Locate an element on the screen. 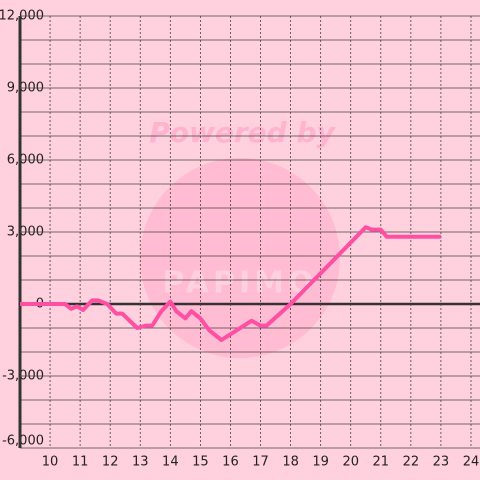  watermark-text: Powered by is located at coordinates (242, 132).